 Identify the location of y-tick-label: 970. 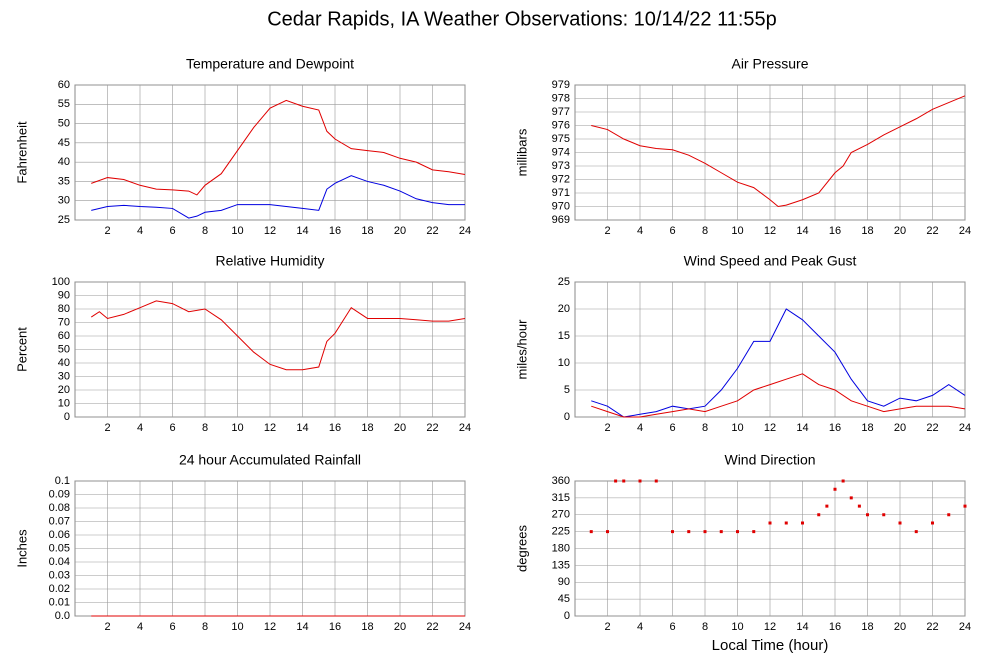
(561, 206).